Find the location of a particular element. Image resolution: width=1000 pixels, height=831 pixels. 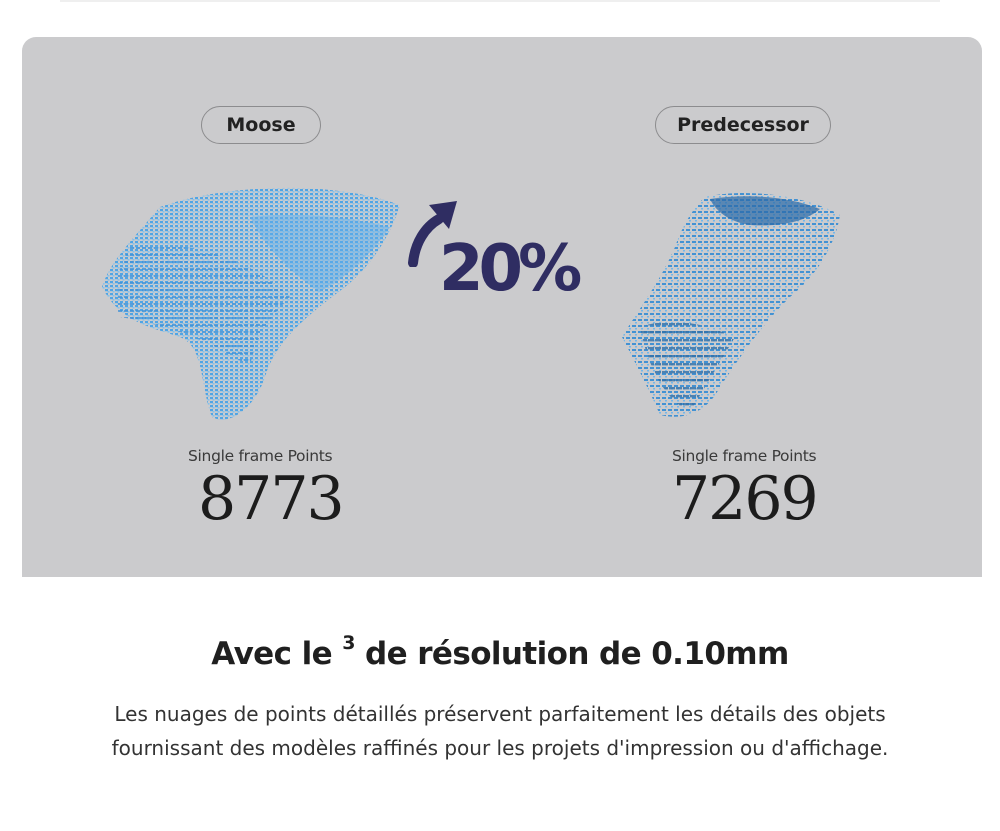

top-divider is located at coordinates (500, 1).